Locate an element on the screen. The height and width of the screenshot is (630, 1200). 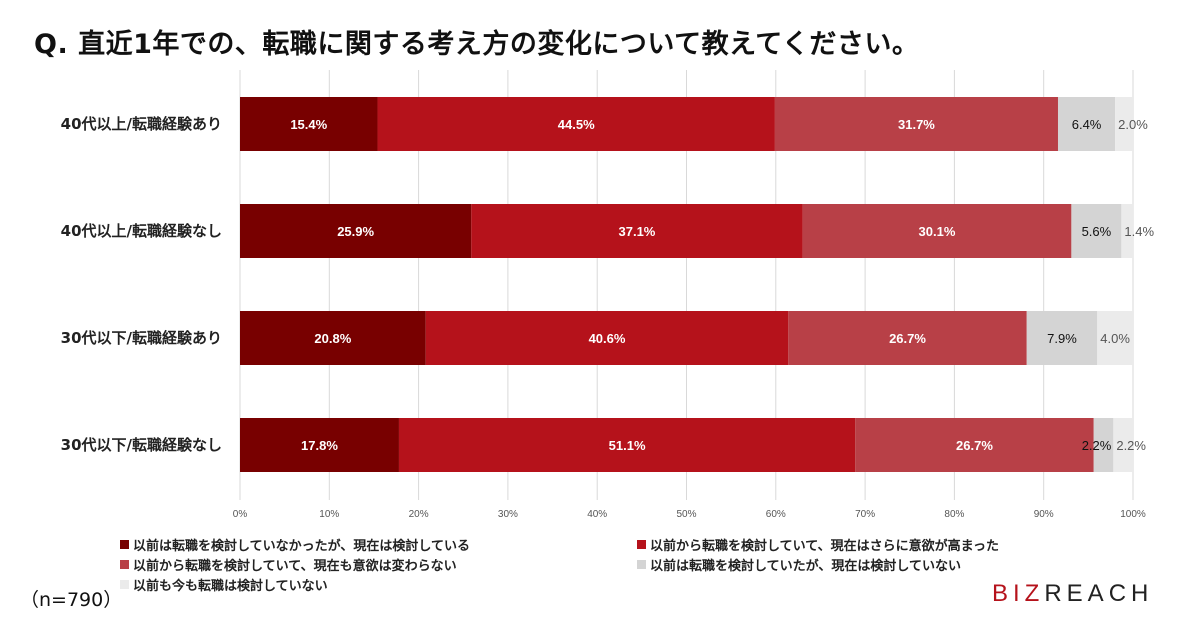
data-label: 37.1% is located at coordinates (637, 231).